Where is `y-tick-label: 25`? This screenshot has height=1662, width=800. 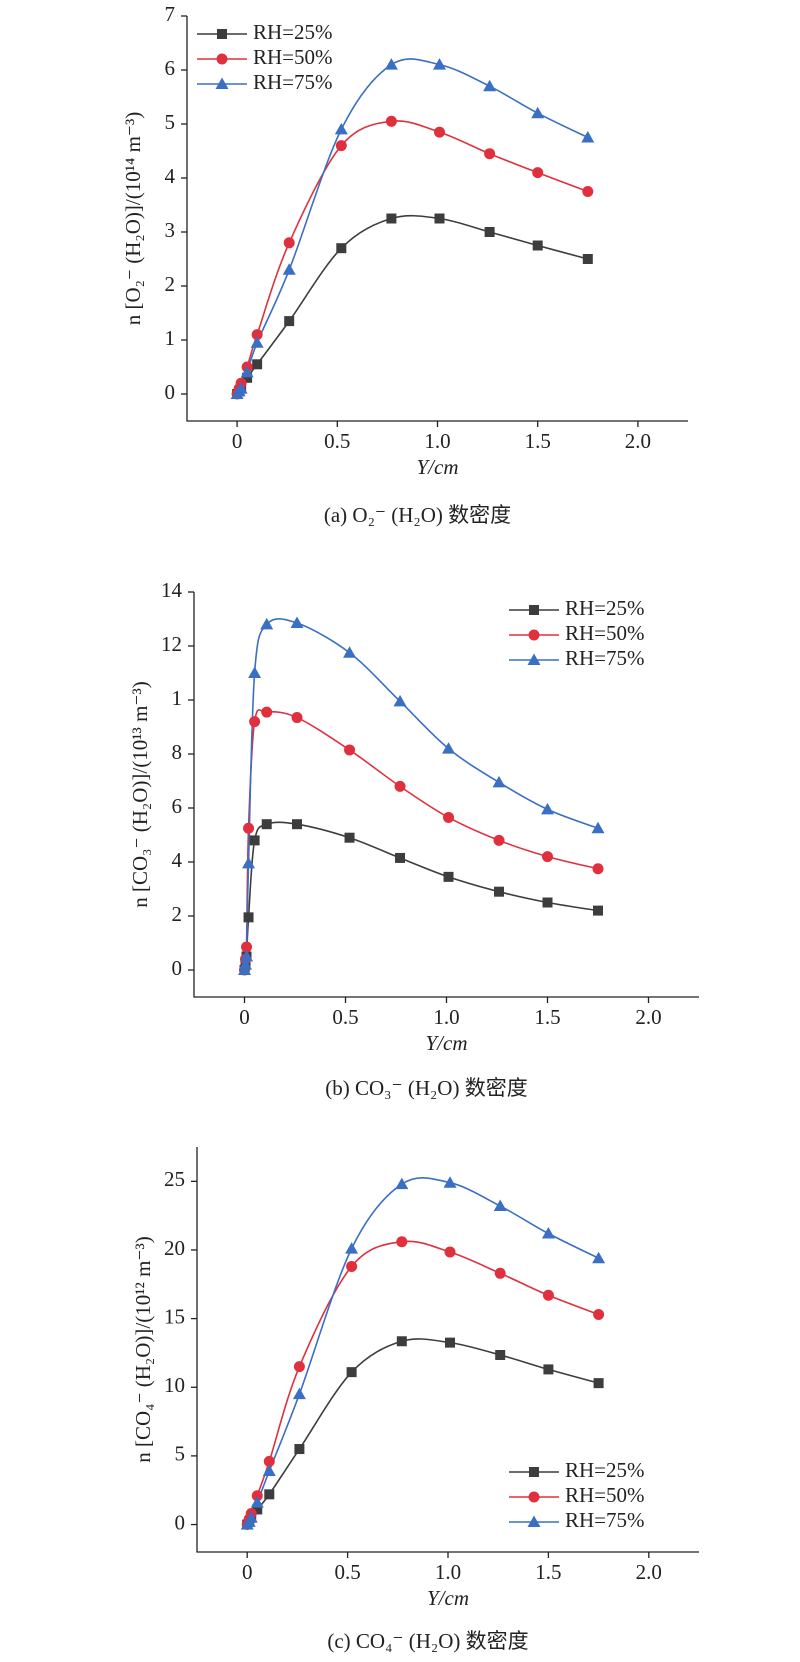 y-tick-label: 25 is located at coordinates (174, 1179).